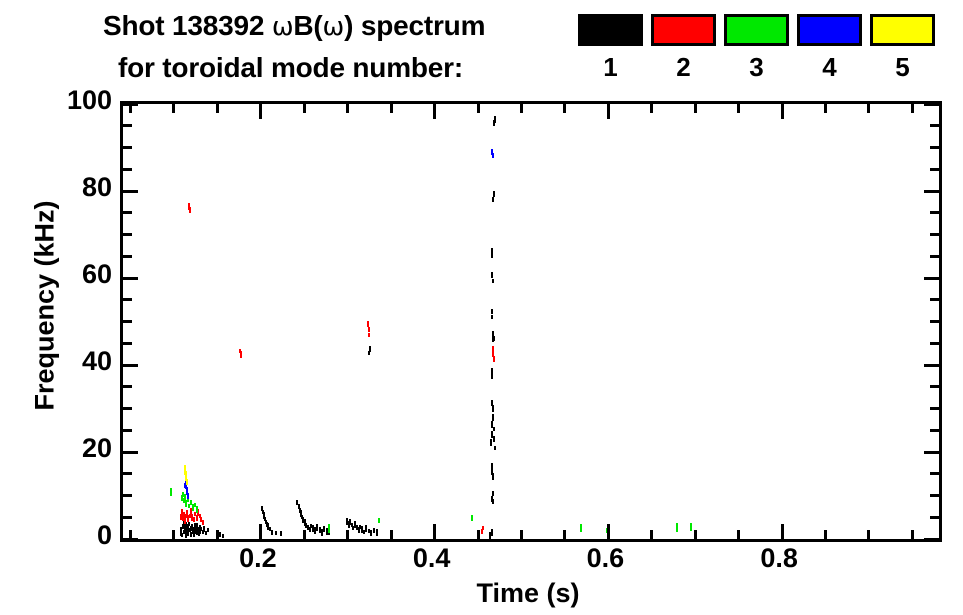 This screenshot has height=615, width=963. Describe the element at coordinates (291, 67) in the screenshot. I see `plot-title-line-2: for toroidal mode number:` at that location.